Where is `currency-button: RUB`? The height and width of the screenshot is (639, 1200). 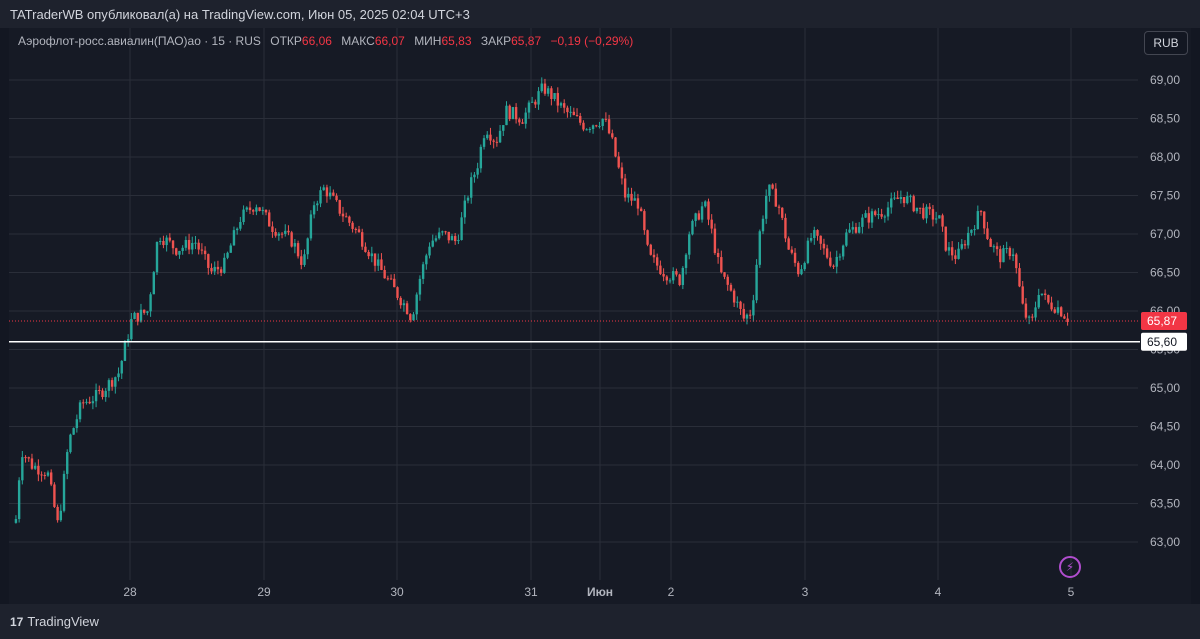
currency-button: RUB is located at coordinates (1166, 43).